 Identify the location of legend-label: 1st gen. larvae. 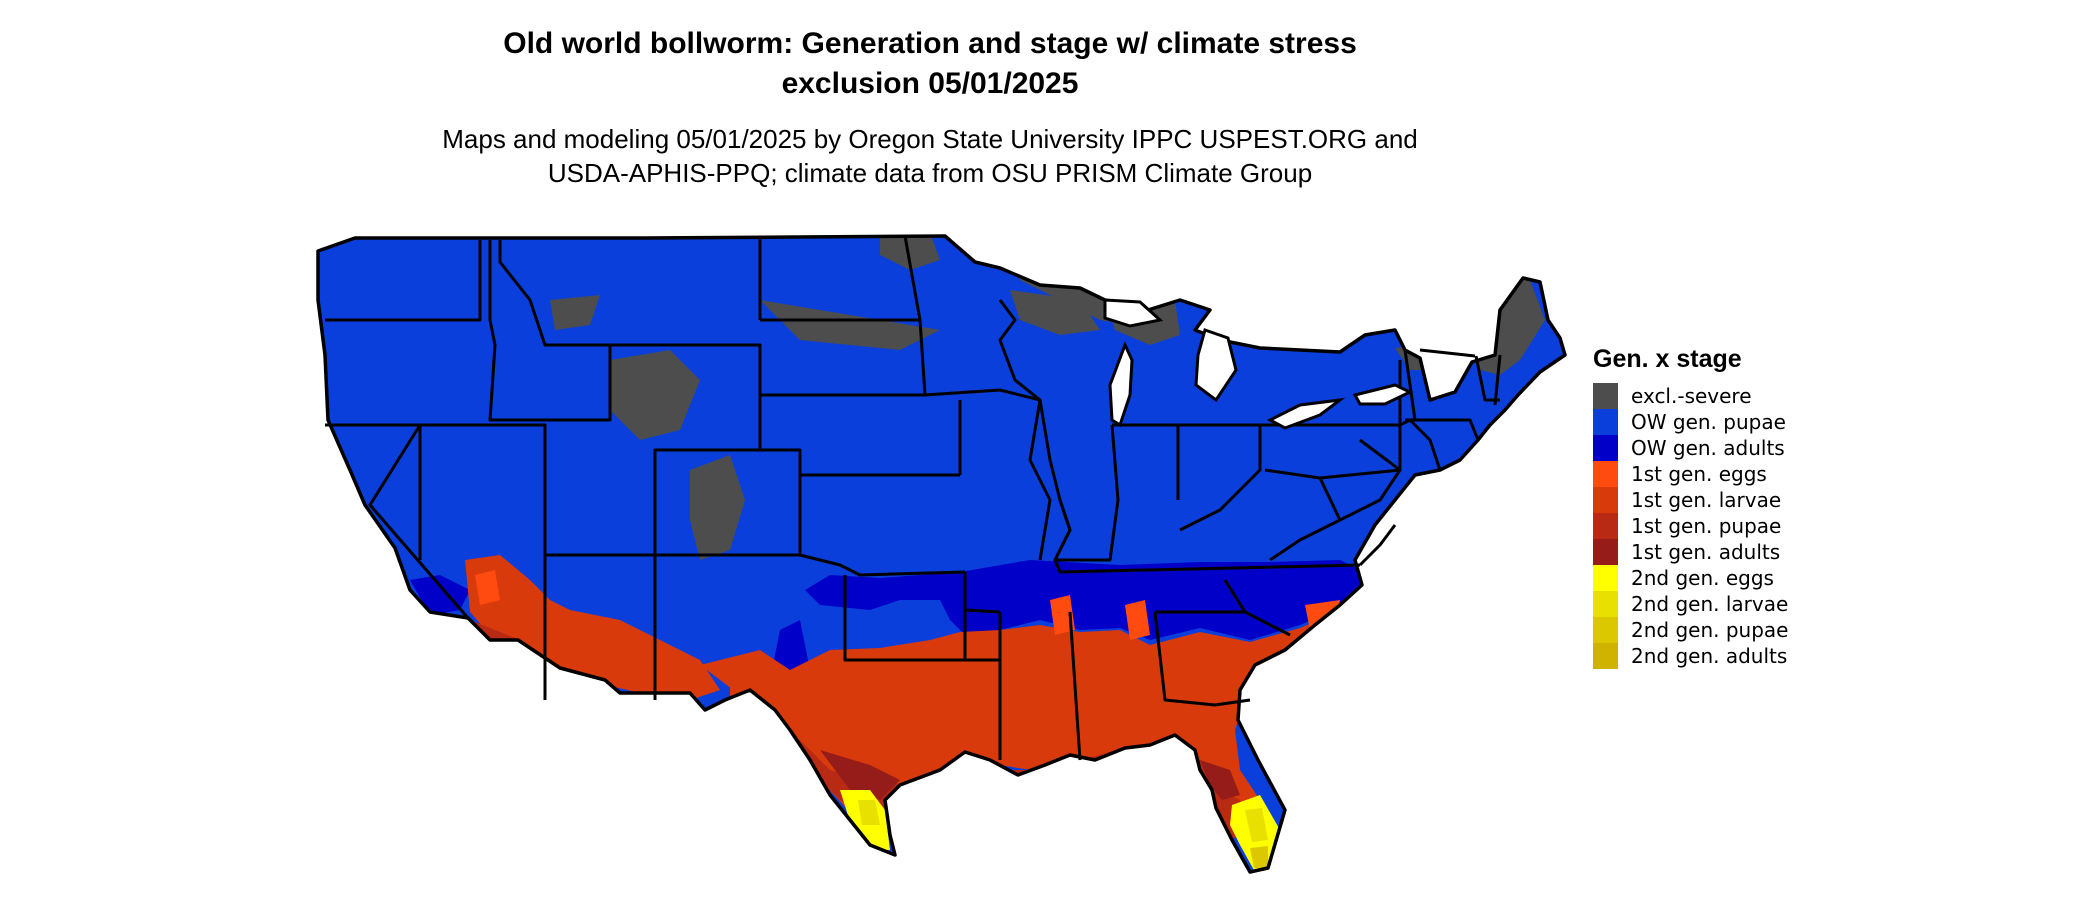
(1706, 500).